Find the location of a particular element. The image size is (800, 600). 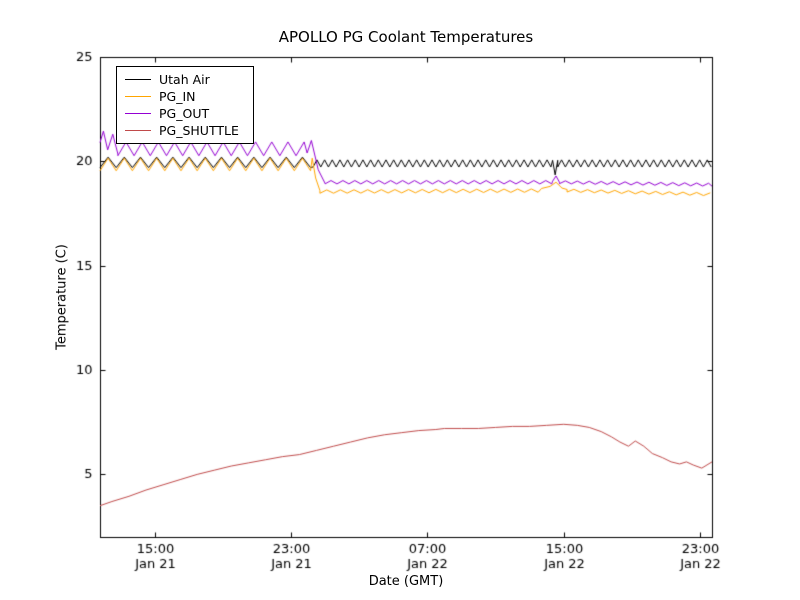

legend-item: PG_SHUTTLE is located at coordinates (182, 130).